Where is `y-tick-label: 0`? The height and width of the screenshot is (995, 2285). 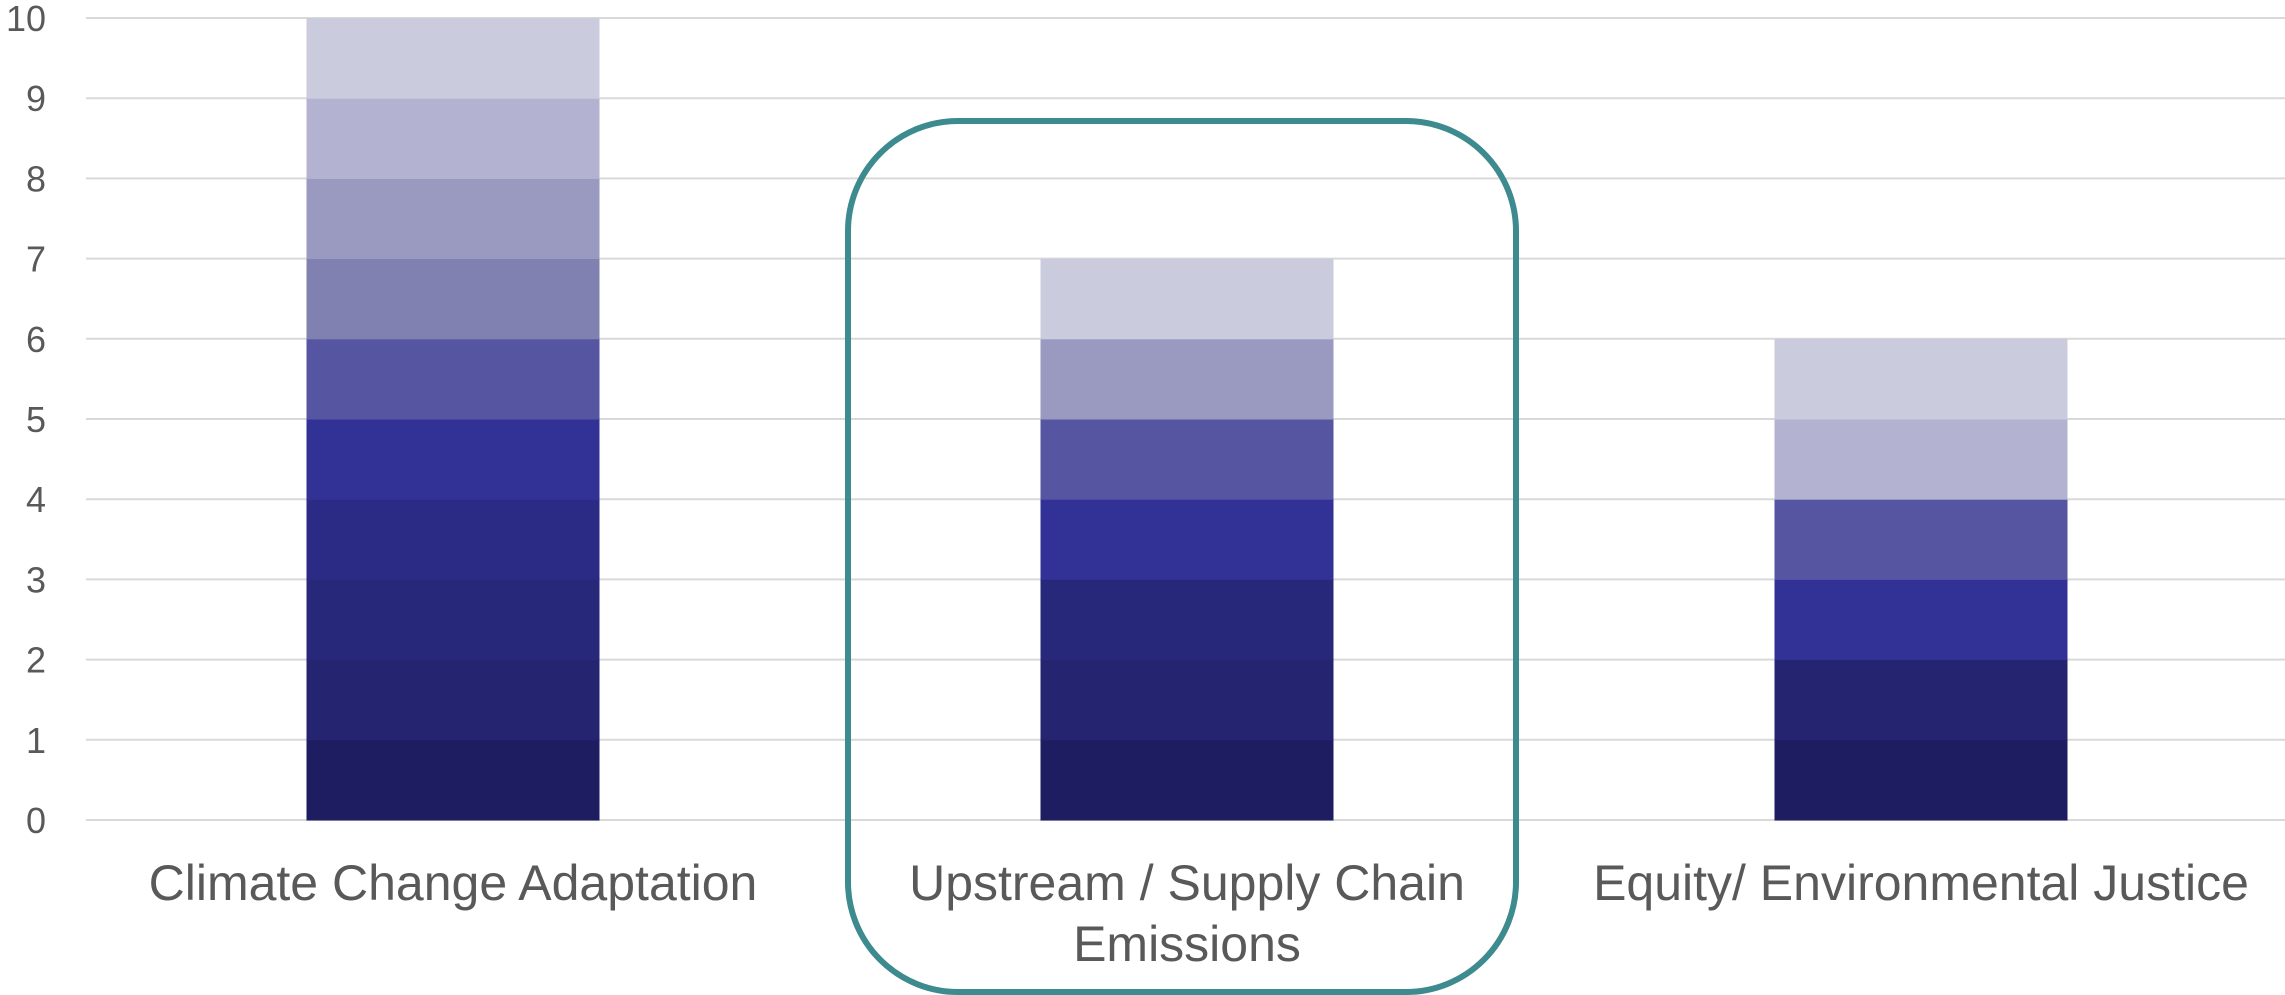
y-tick-label: 0 is located at coordinates (36, 820).